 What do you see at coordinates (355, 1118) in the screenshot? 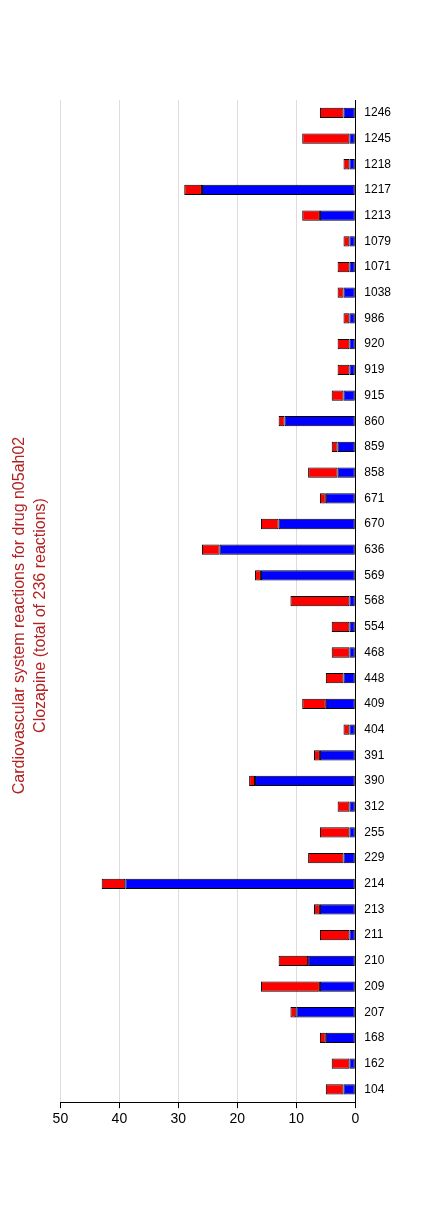
I see `x-tick-label: 0` at bounding box center [355, 1118].